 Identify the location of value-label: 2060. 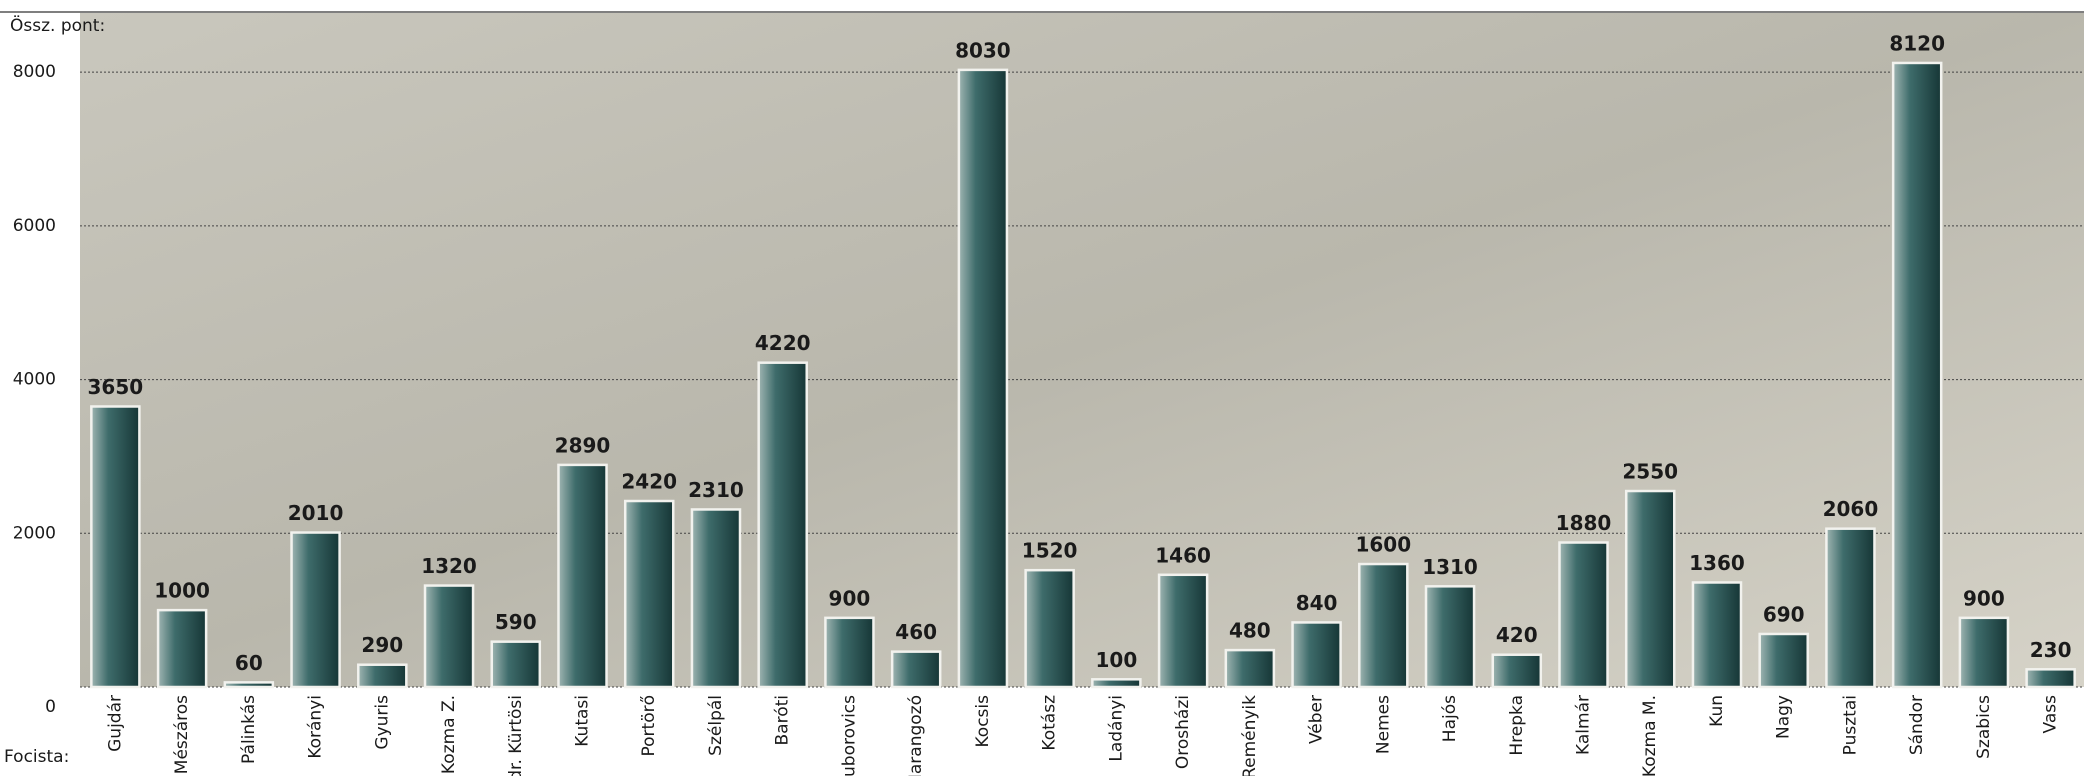
(1851, 509).